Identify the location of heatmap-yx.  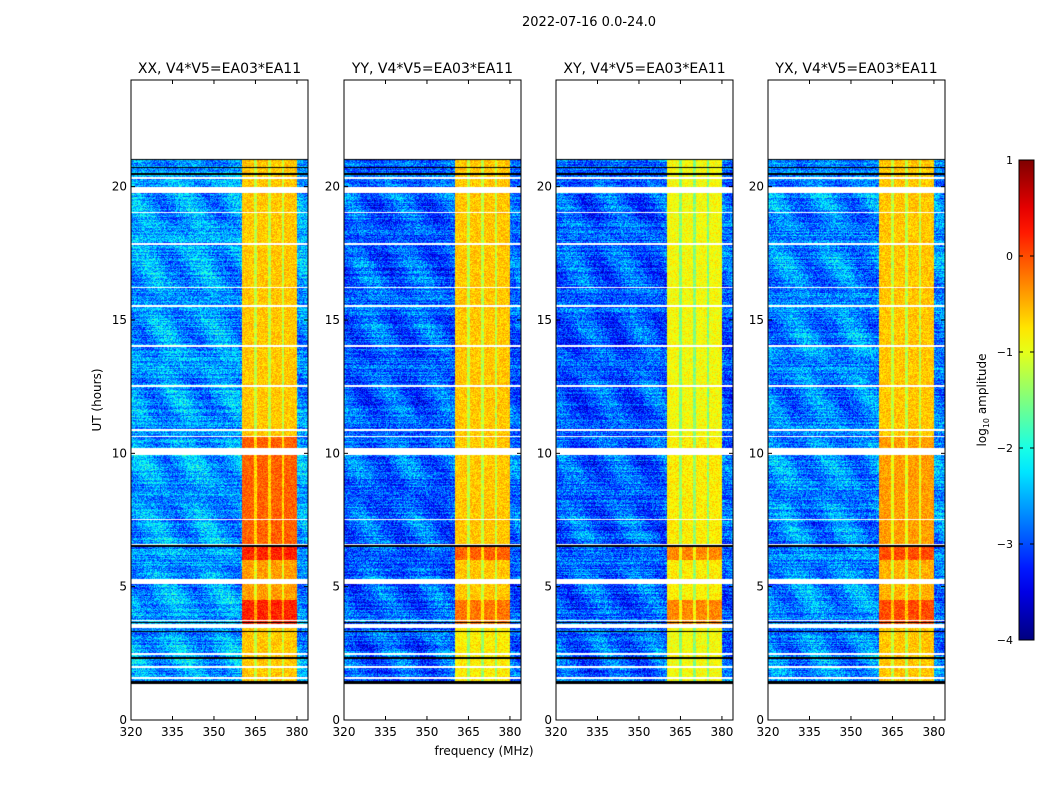
(856, 400).